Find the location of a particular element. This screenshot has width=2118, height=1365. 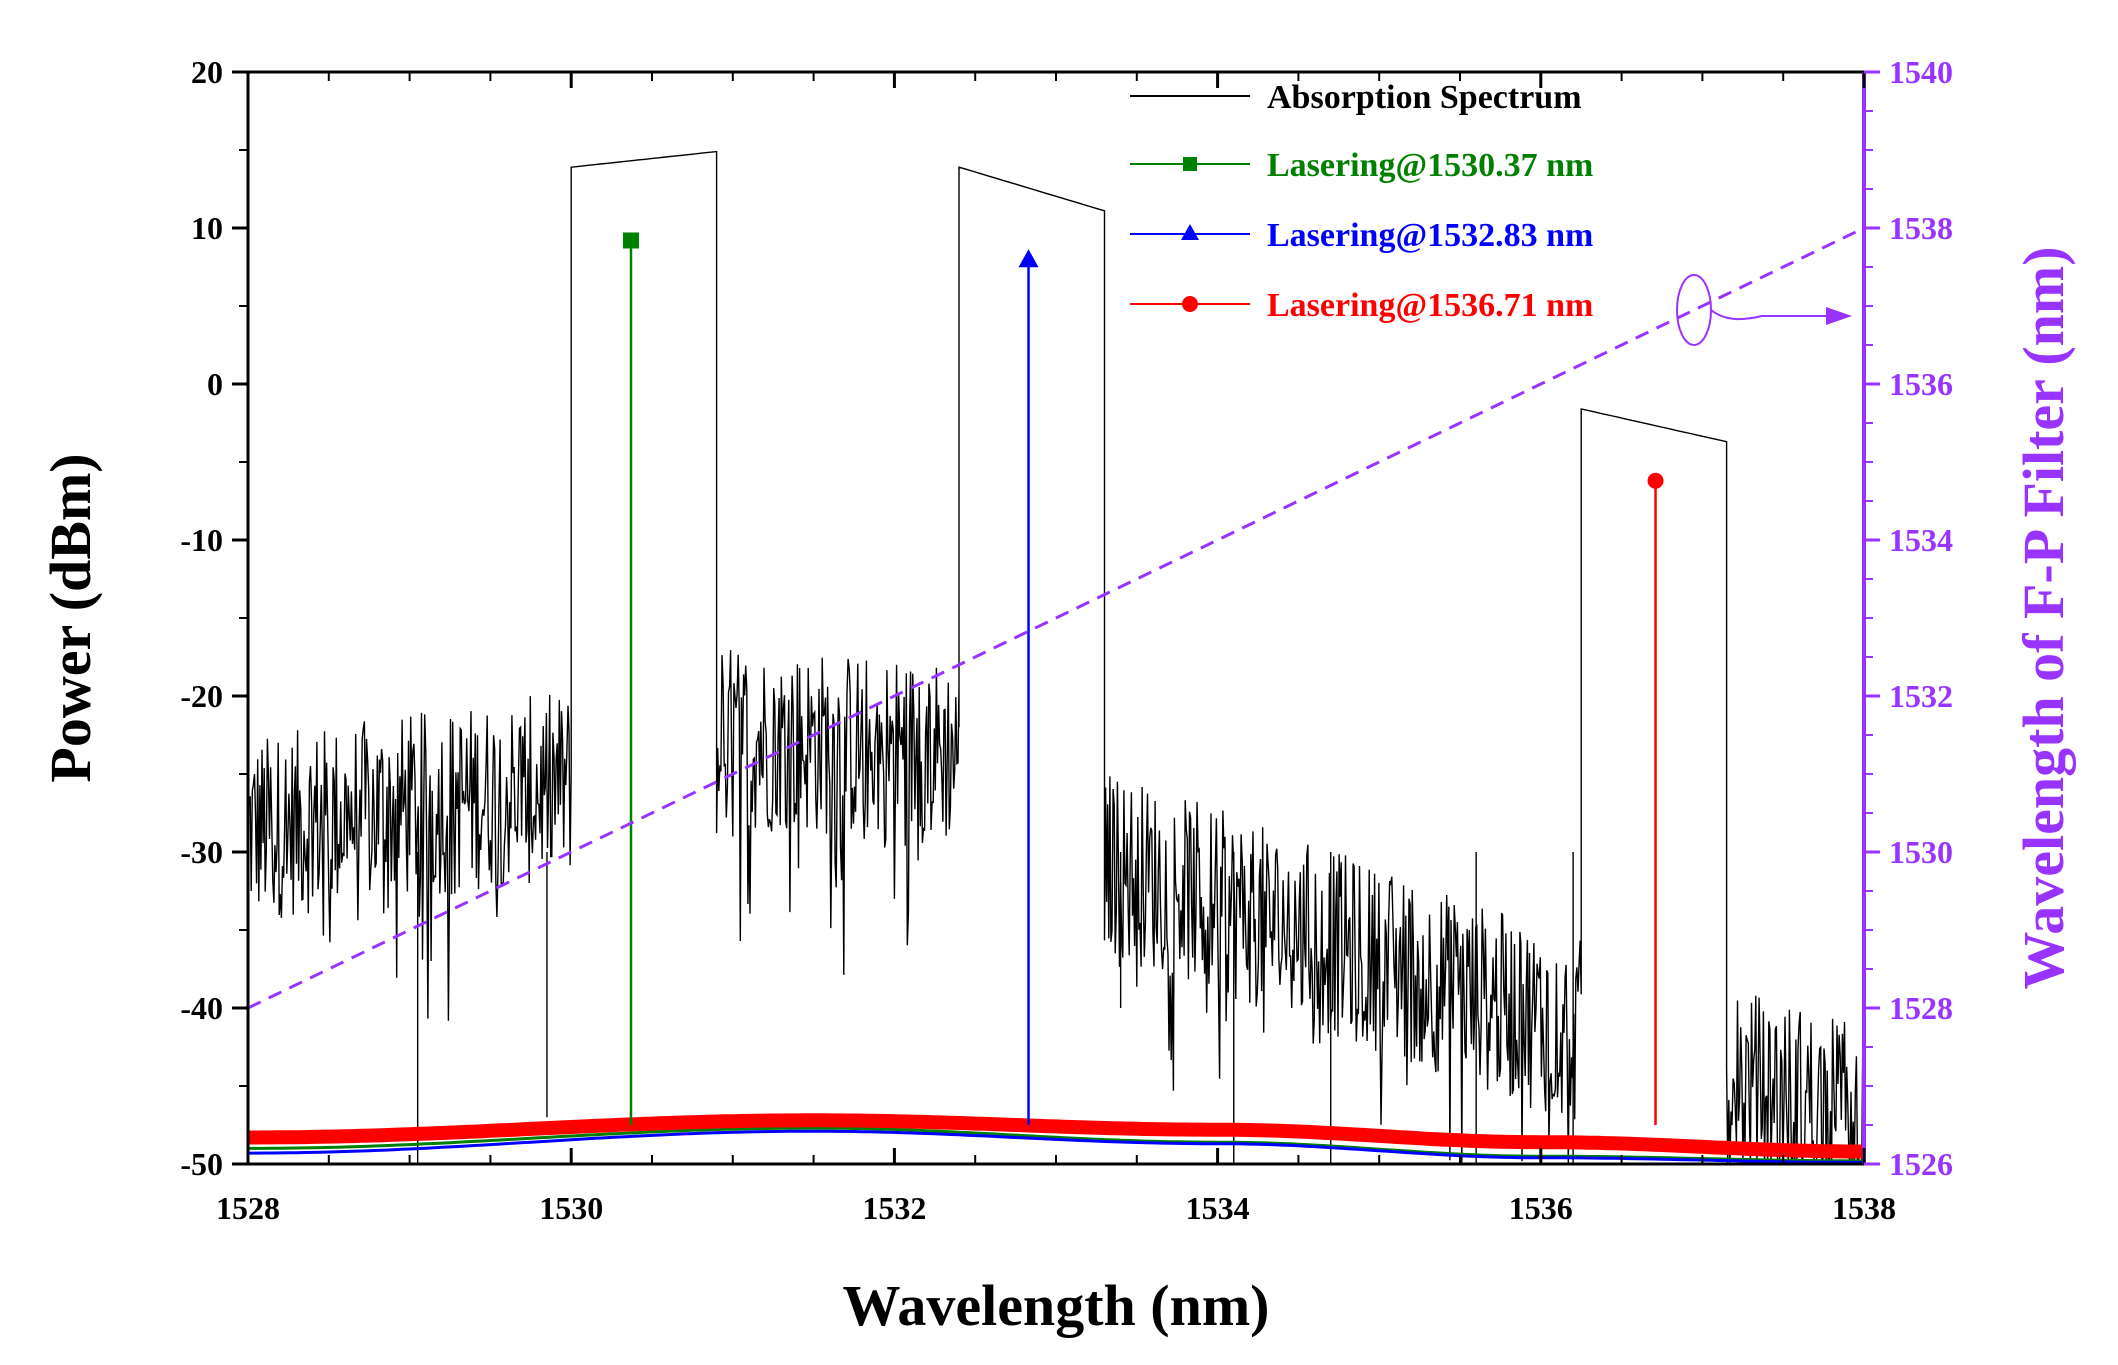

y-tick-label: -10 is located at coordinates (201, 540).